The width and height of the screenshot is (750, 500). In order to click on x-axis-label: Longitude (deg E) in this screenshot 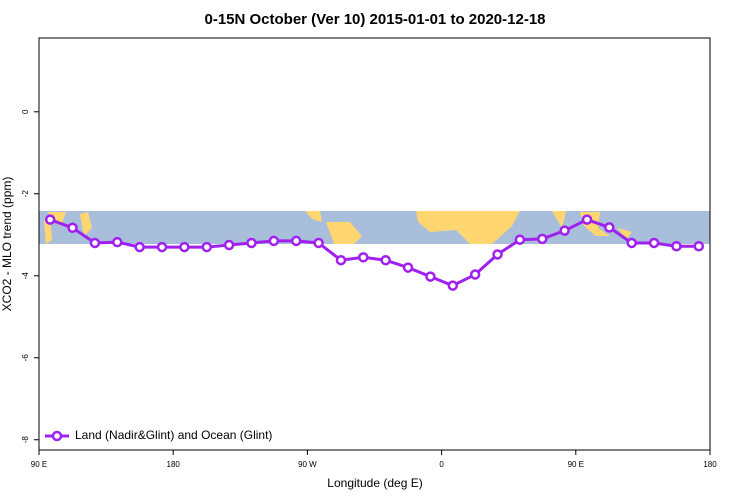, I will do `click(374, 483)`.